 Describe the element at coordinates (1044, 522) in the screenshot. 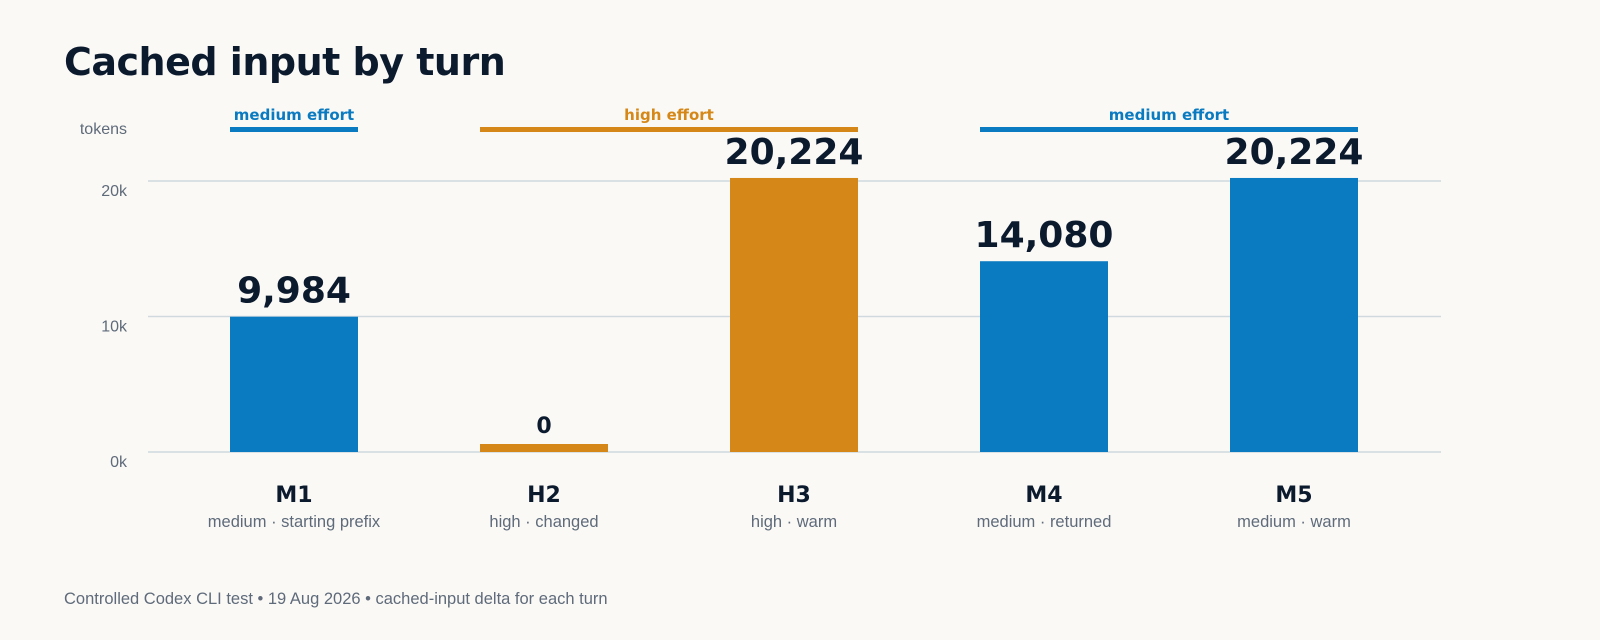

I see `x-tick-sublabel: medium · returned` at that location.